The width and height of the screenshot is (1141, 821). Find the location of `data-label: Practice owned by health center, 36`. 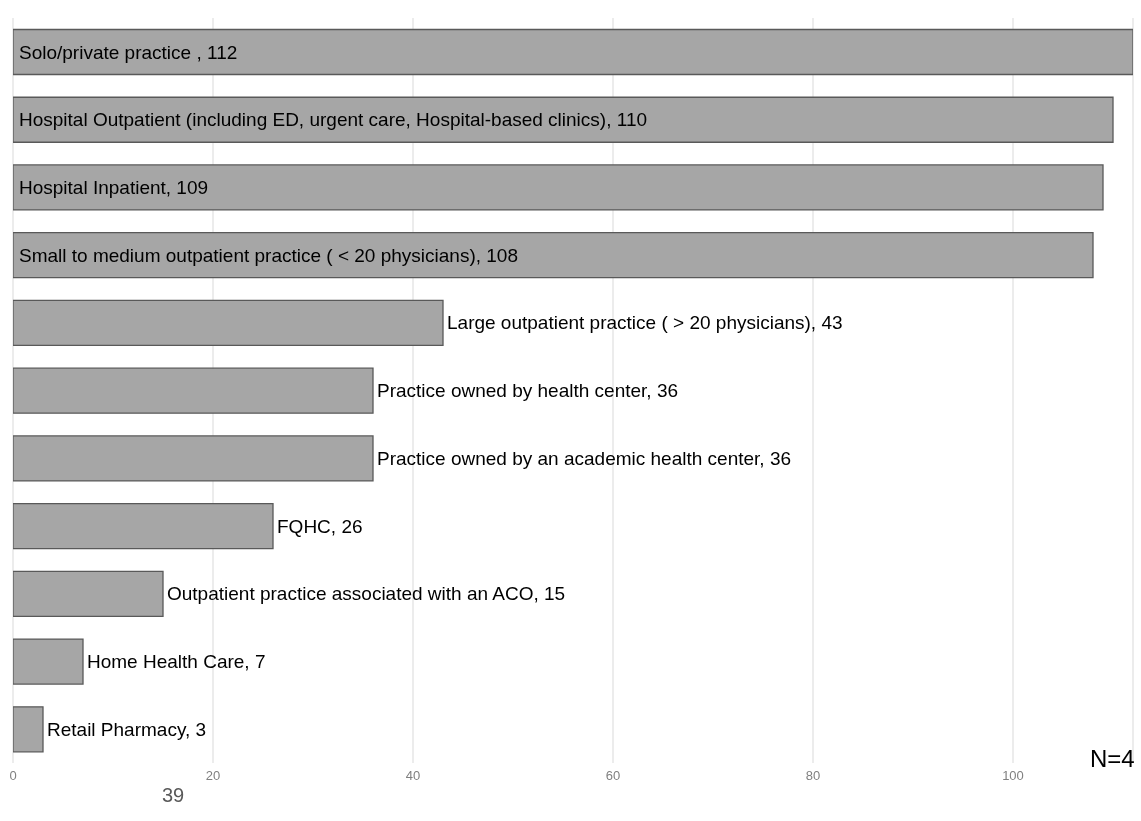

data-label: Practice owned by health center, 36 is located at coordinates (528, 391).